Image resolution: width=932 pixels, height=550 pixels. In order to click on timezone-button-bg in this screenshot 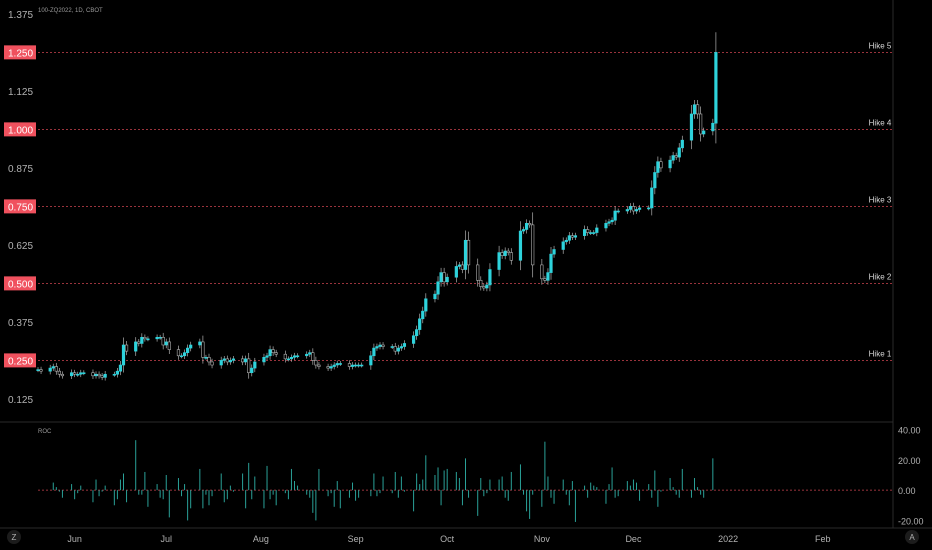, I will do `click(14, 537)`.